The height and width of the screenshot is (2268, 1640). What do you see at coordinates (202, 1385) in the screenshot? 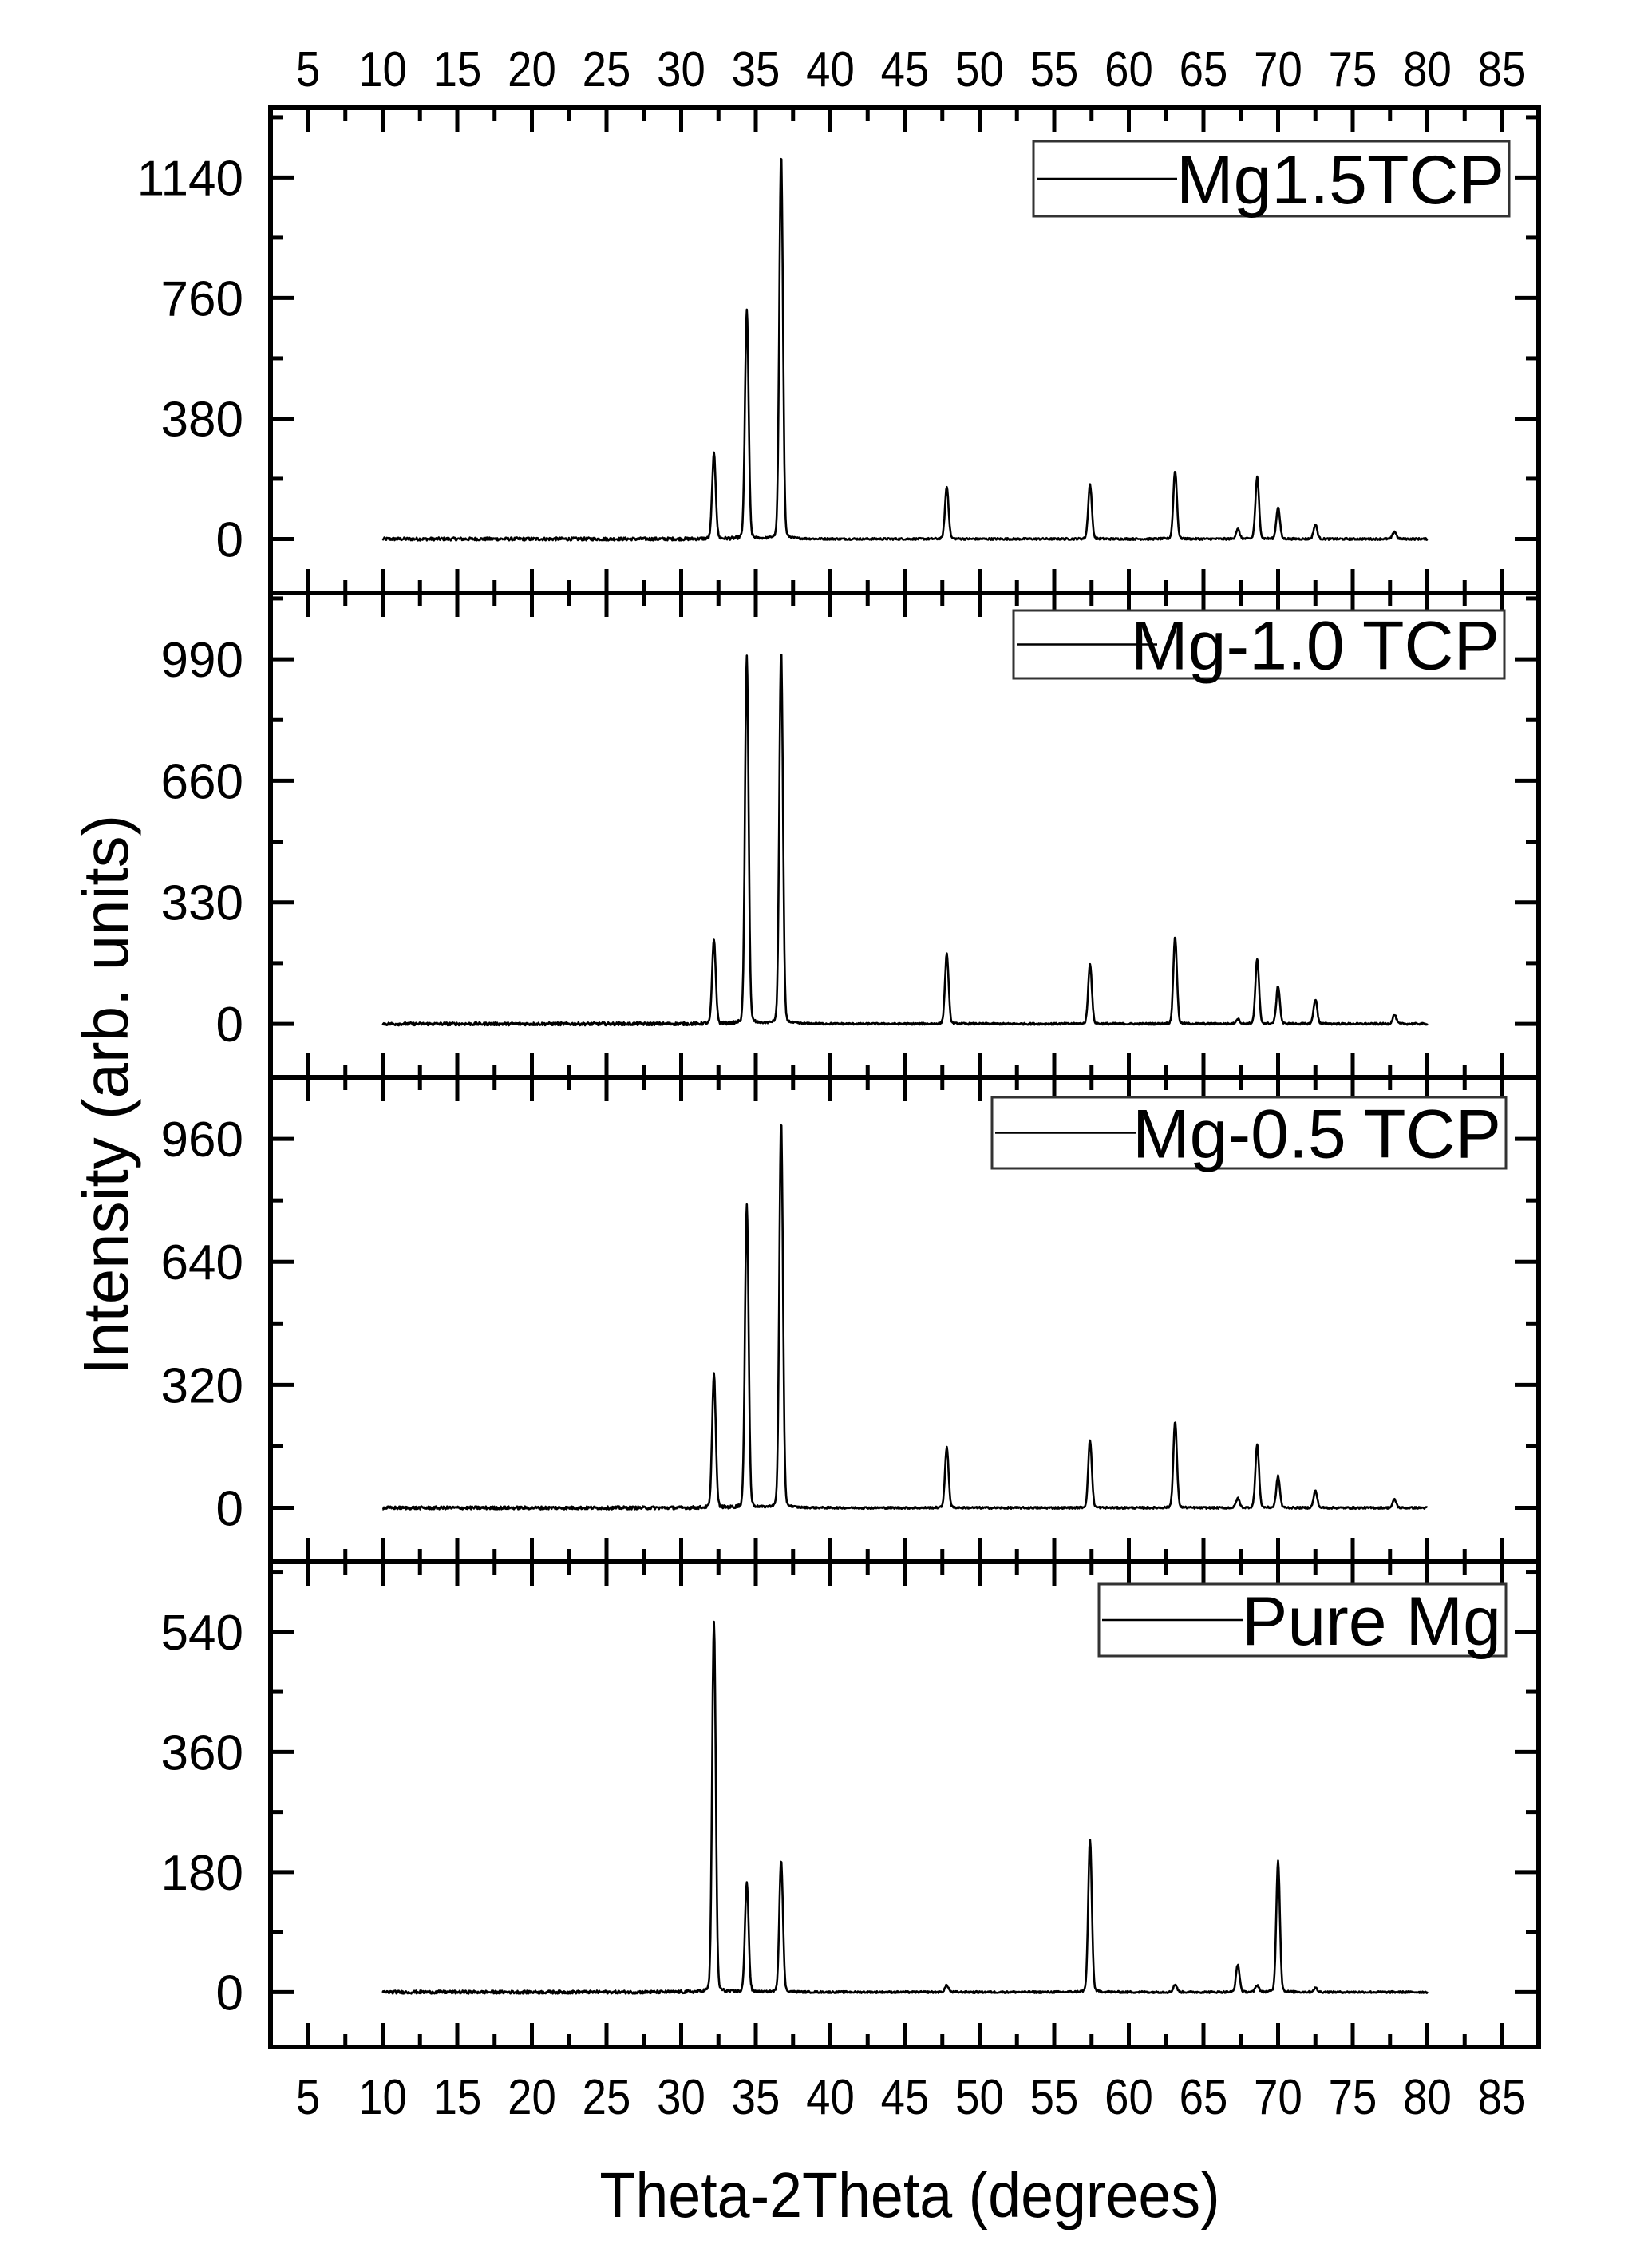
I see `y-tick-label: 320` at bounding box center [202, 1385].